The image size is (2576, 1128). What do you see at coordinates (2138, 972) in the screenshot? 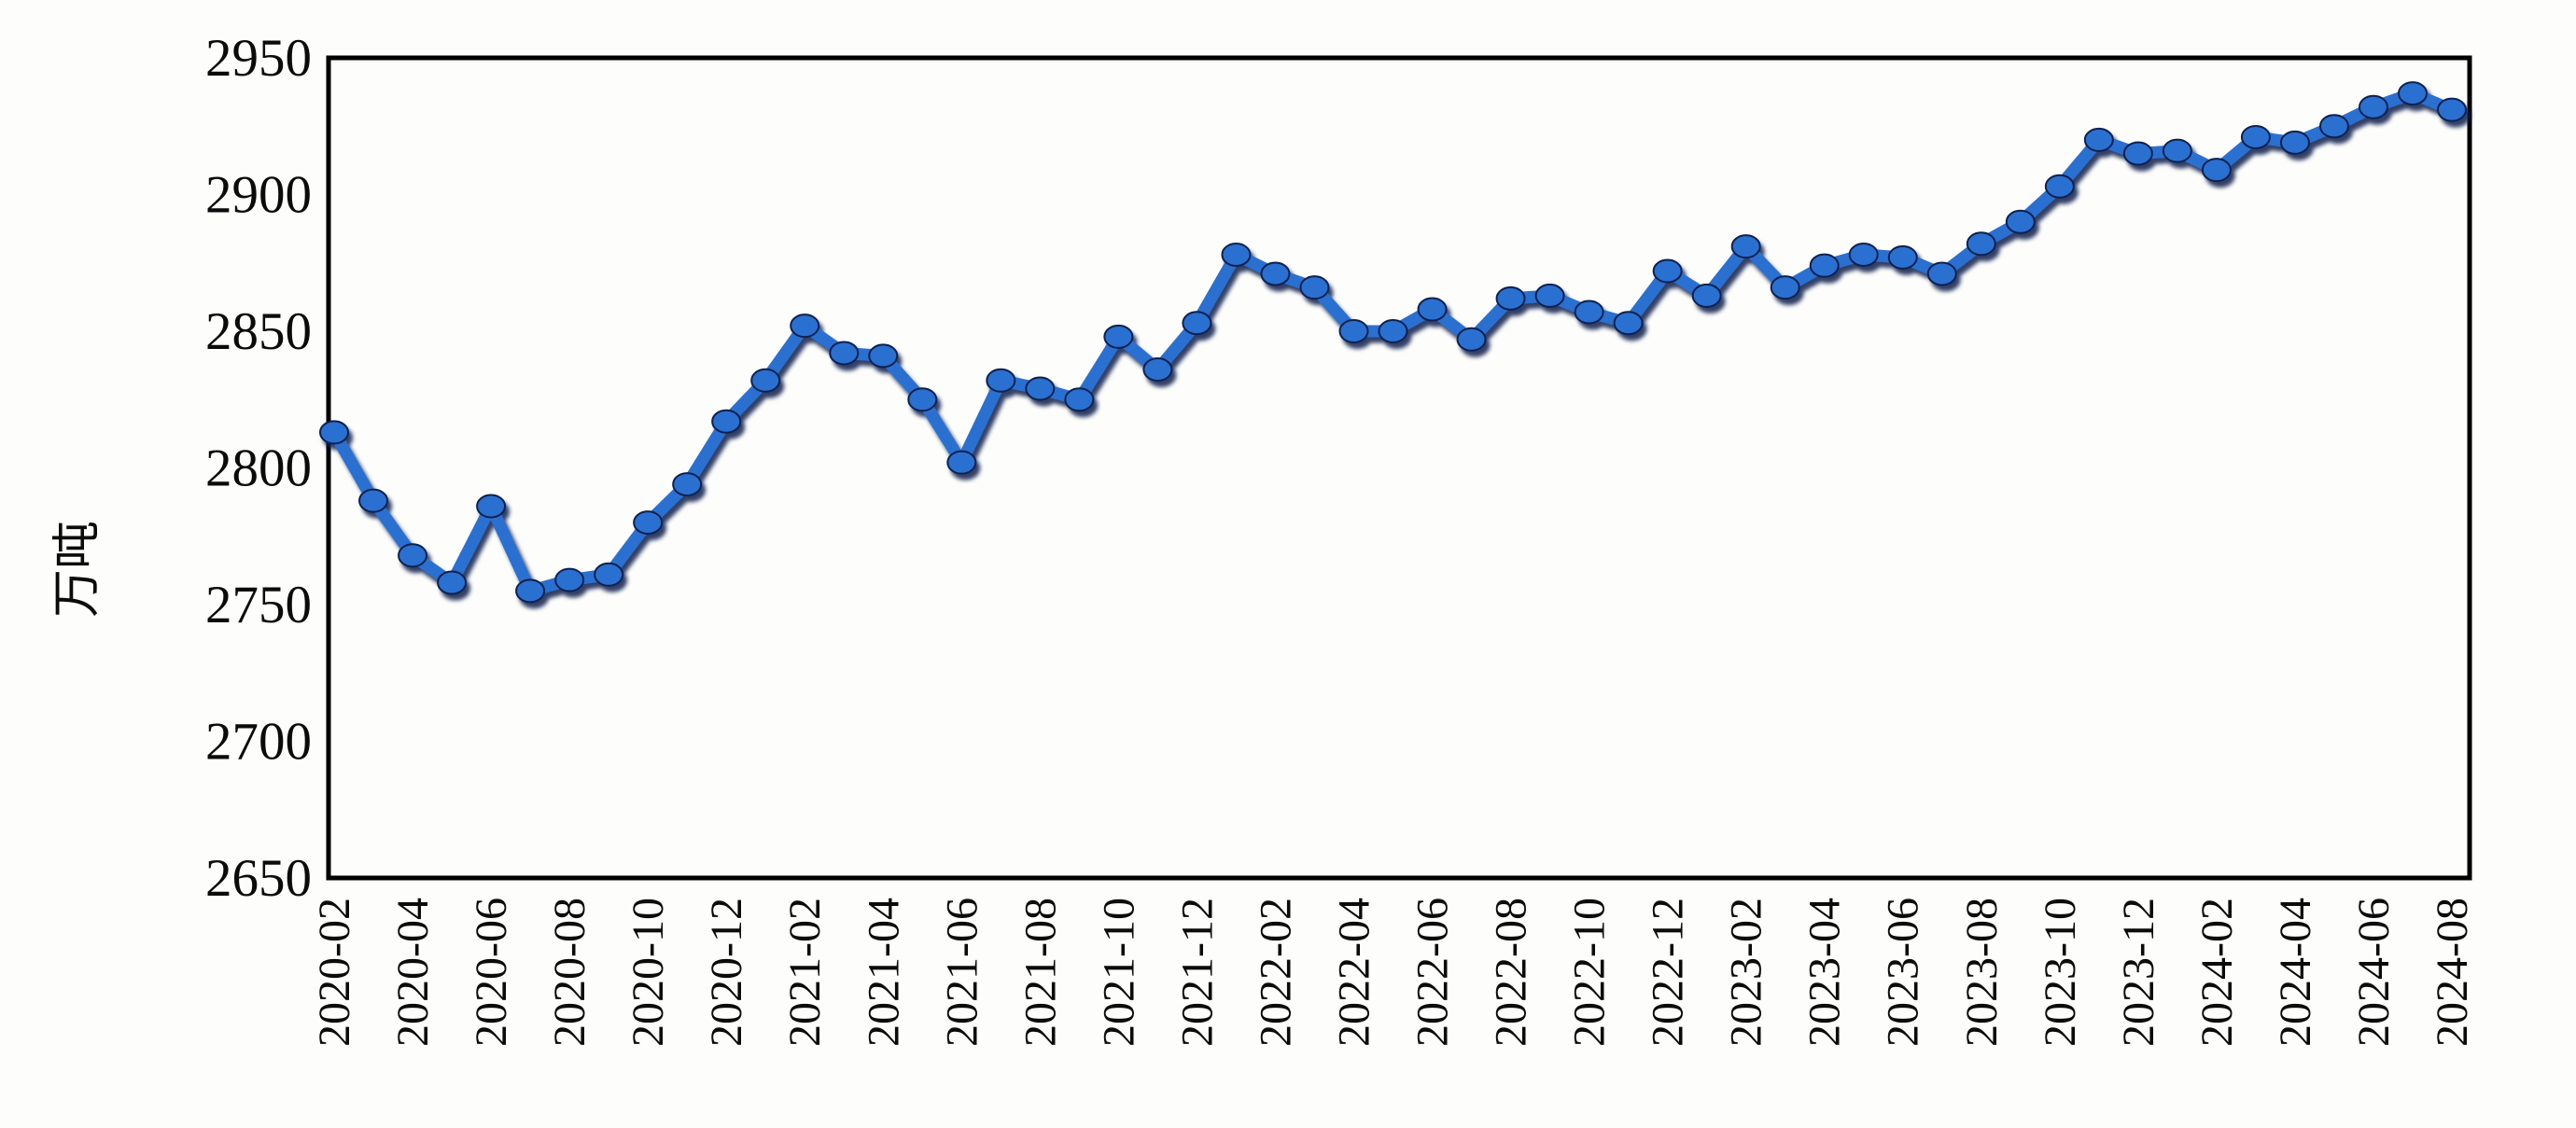
I see `x-tick-label: 2023-12` at bounding box center [2138, 972].